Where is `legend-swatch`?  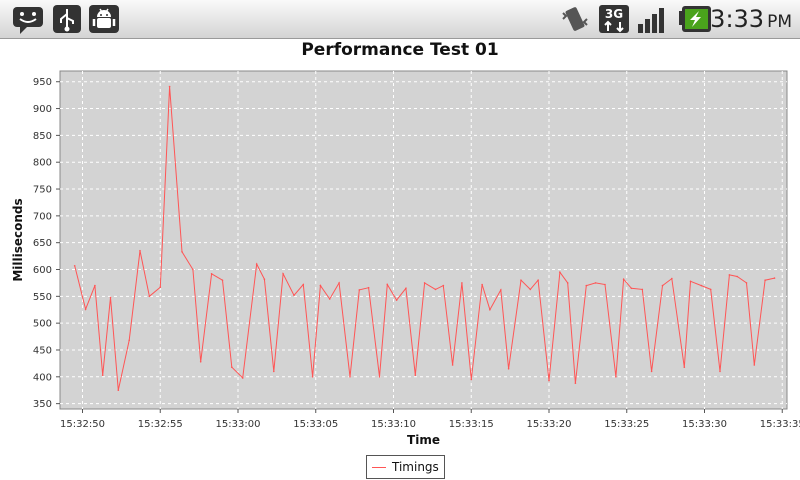
legend-swatch is located at coordinates (379, 467).